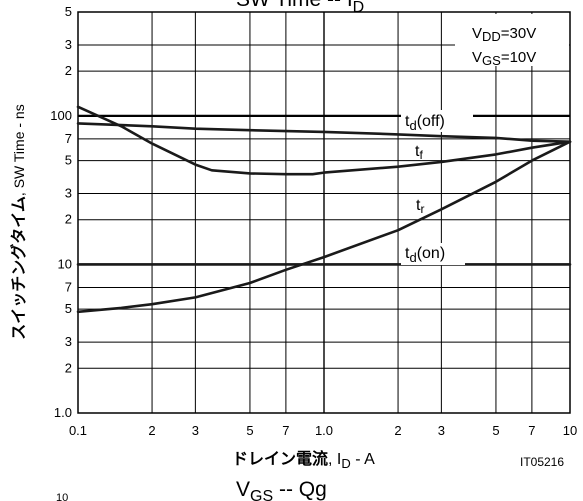 The width and height of the screenshot is (583, 501). What do you see at coordinates (195, 430) in the screenshot?
I see `x-tick-label-2: 3` at bounding box center [195, 430].